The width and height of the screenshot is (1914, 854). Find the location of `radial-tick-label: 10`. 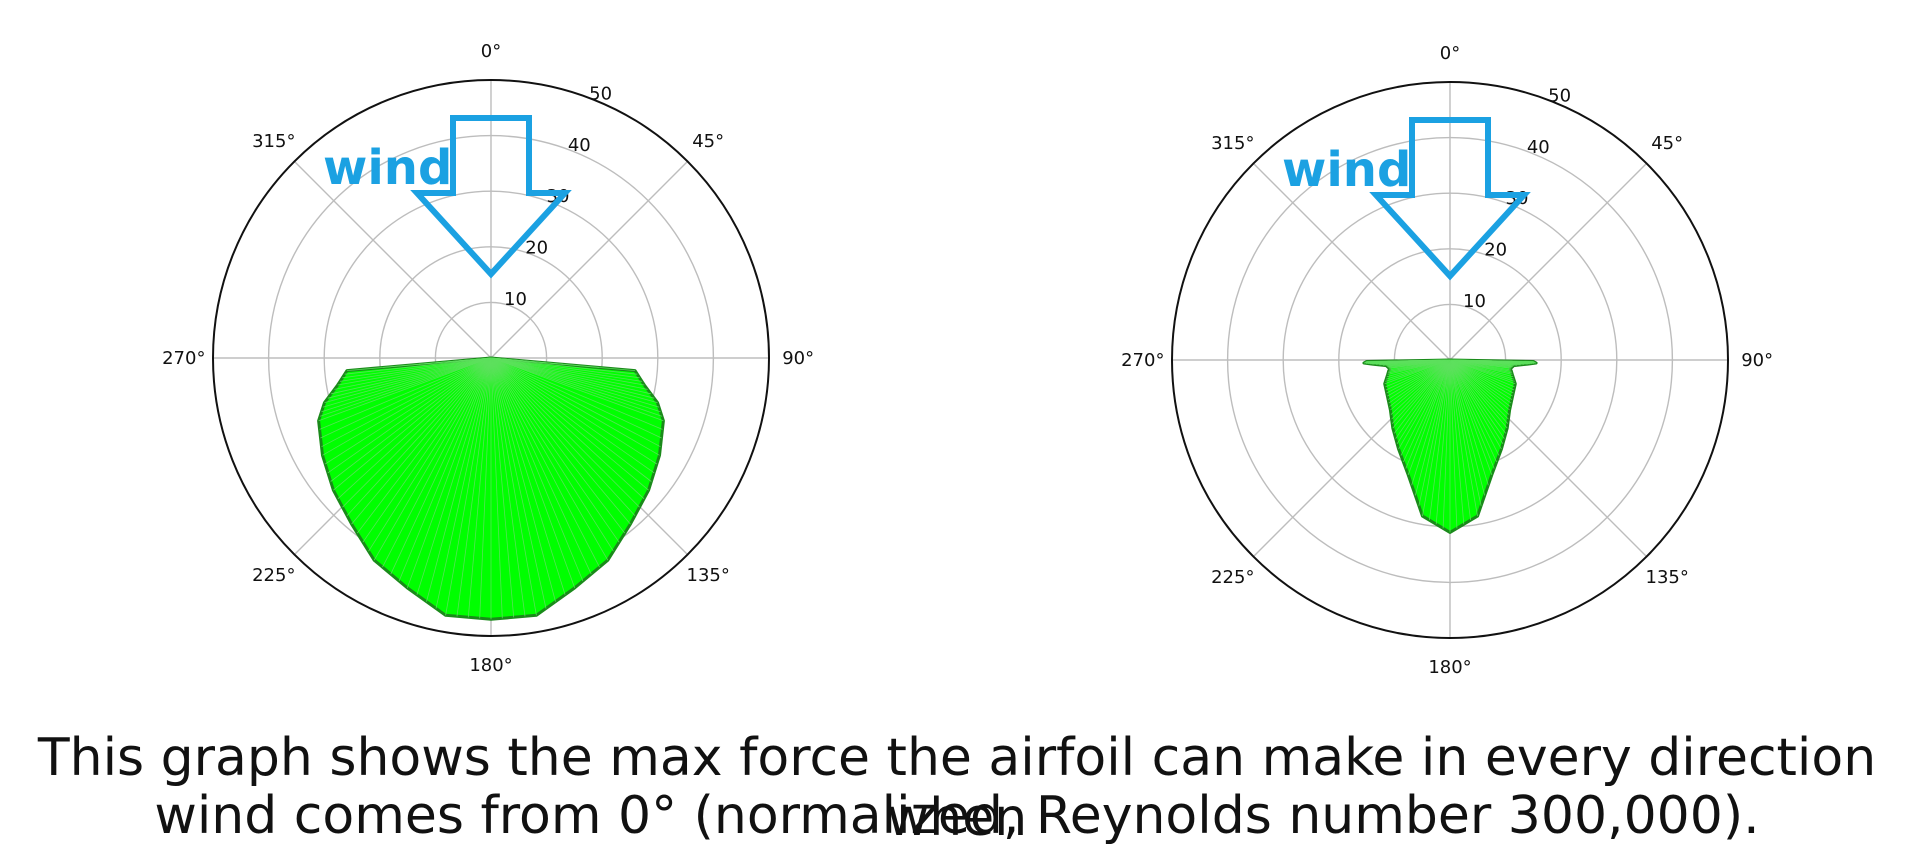

radial-tick-label: 10 is located at coordinates (515, 299).